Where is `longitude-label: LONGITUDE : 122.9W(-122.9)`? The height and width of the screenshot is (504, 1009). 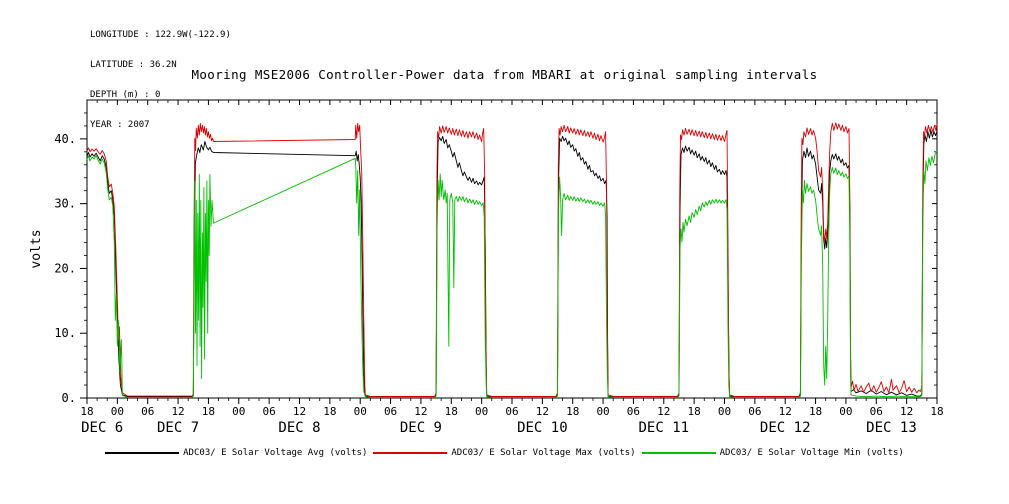 longitude-label: LONGITUDE : 122.9W(-122.9) is located at coordinates (160, 35).